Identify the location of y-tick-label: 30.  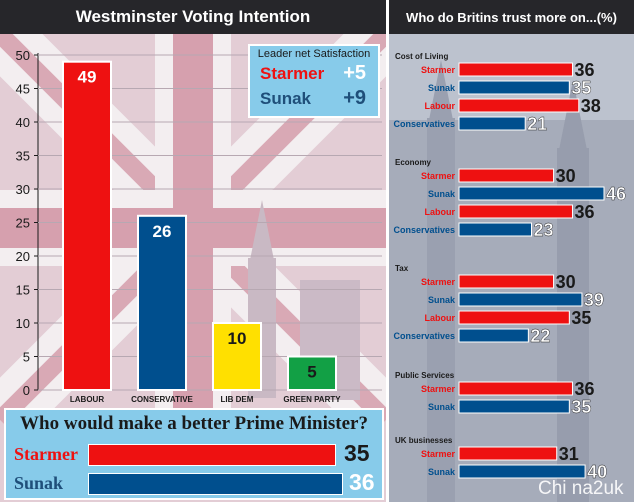
(23, 189).